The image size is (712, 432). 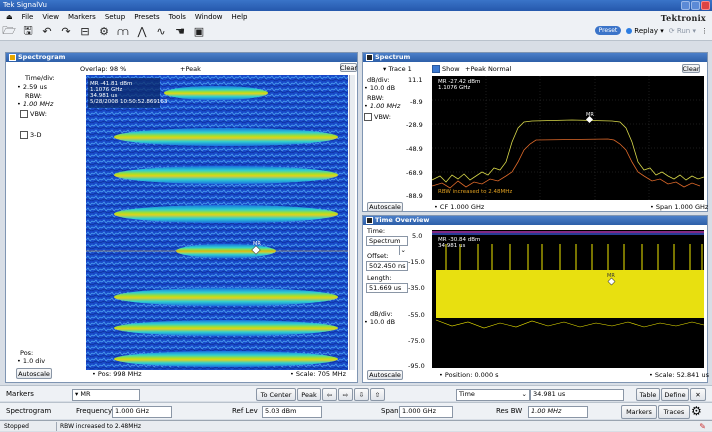 I want to click on replay-button: Replay ▾, so click(x=645, y=31).